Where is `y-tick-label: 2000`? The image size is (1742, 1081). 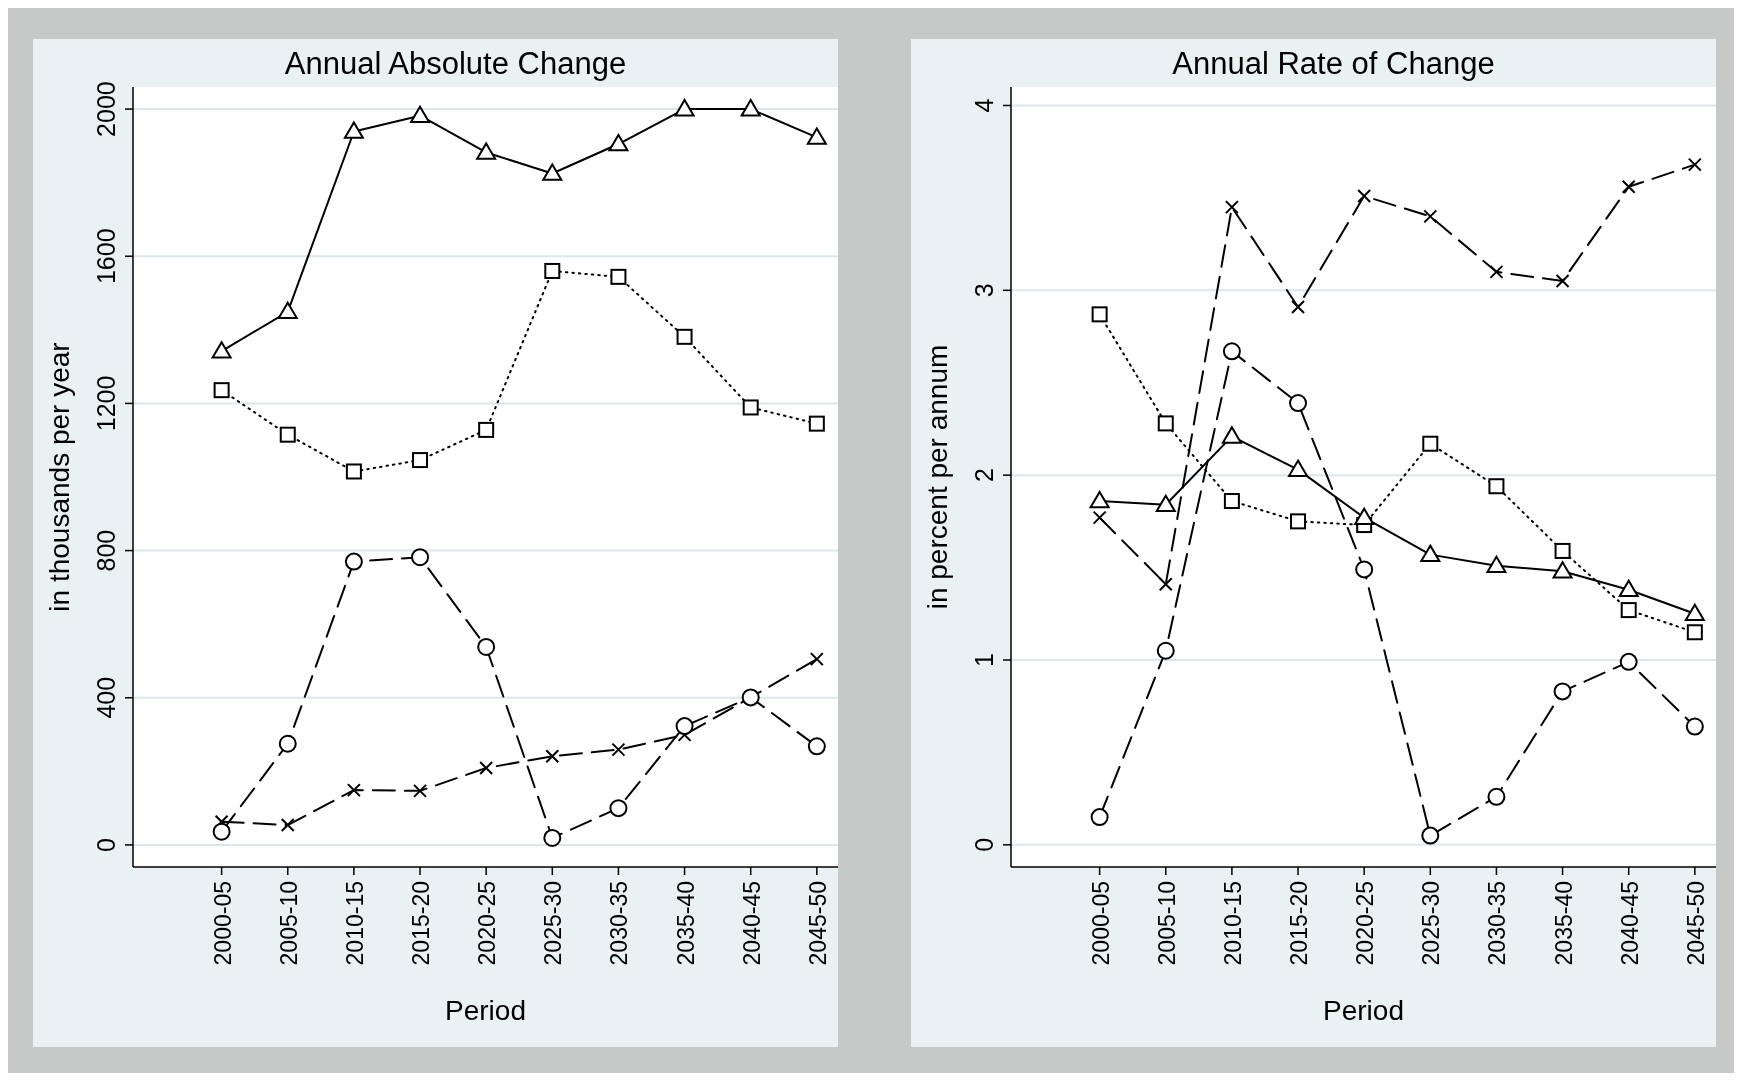 y-tick-label: 2000 is located at coordinates (106, 109).